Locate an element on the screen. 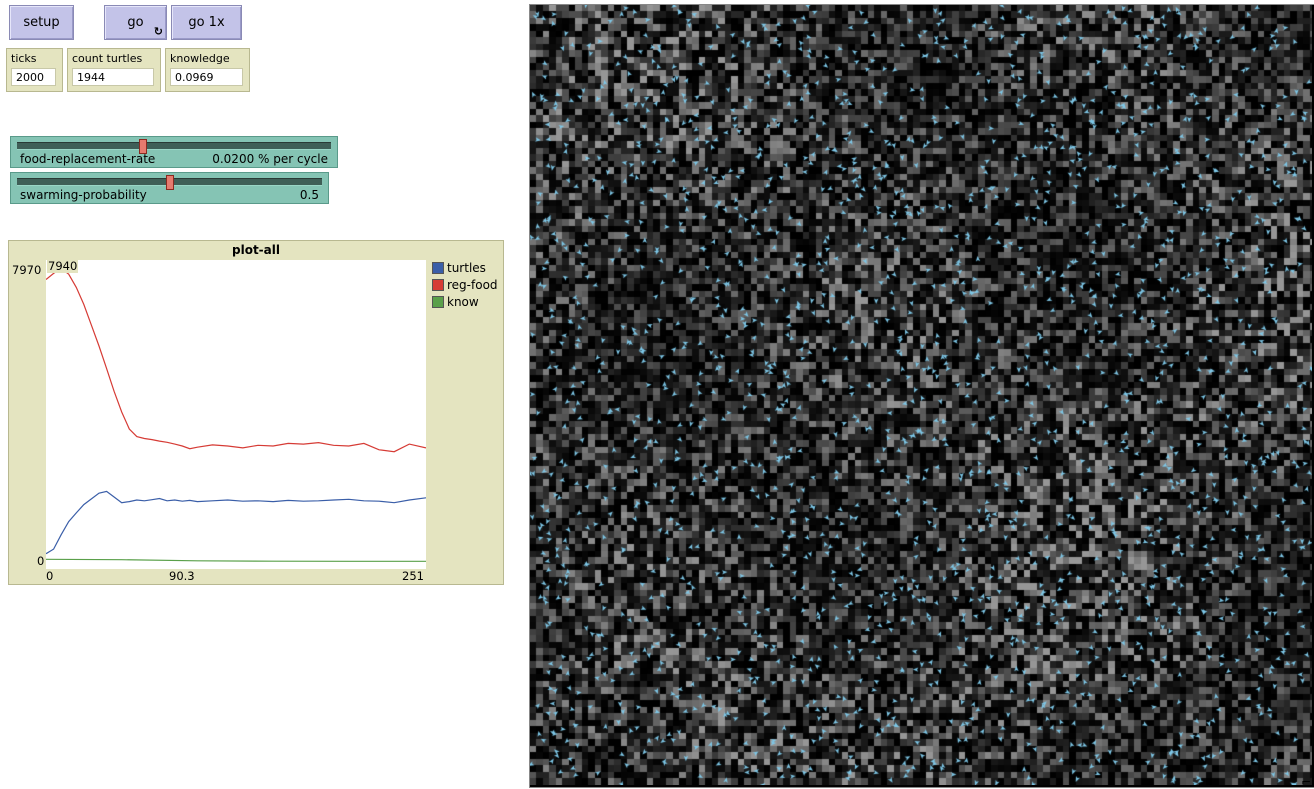 This screenshot has height=789, width=1314. legend-item-reg-food: reg-food is located at coordinates (465, 284).